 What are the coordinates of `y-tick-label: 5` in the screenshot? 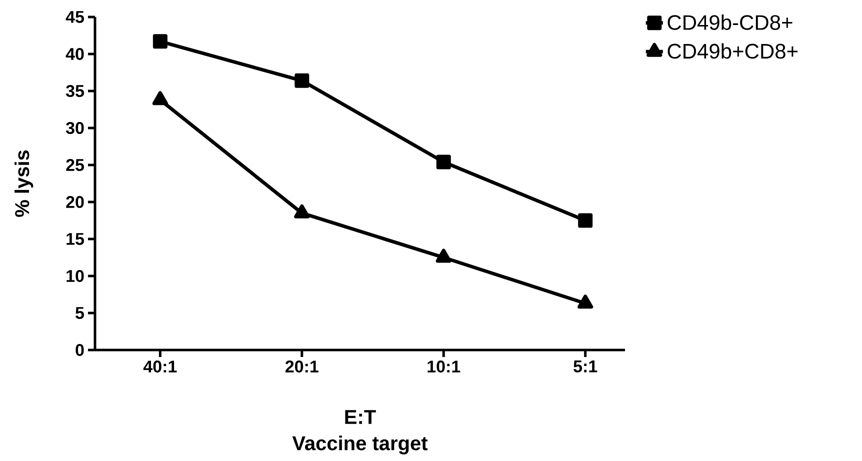 It's located at (80, 313).